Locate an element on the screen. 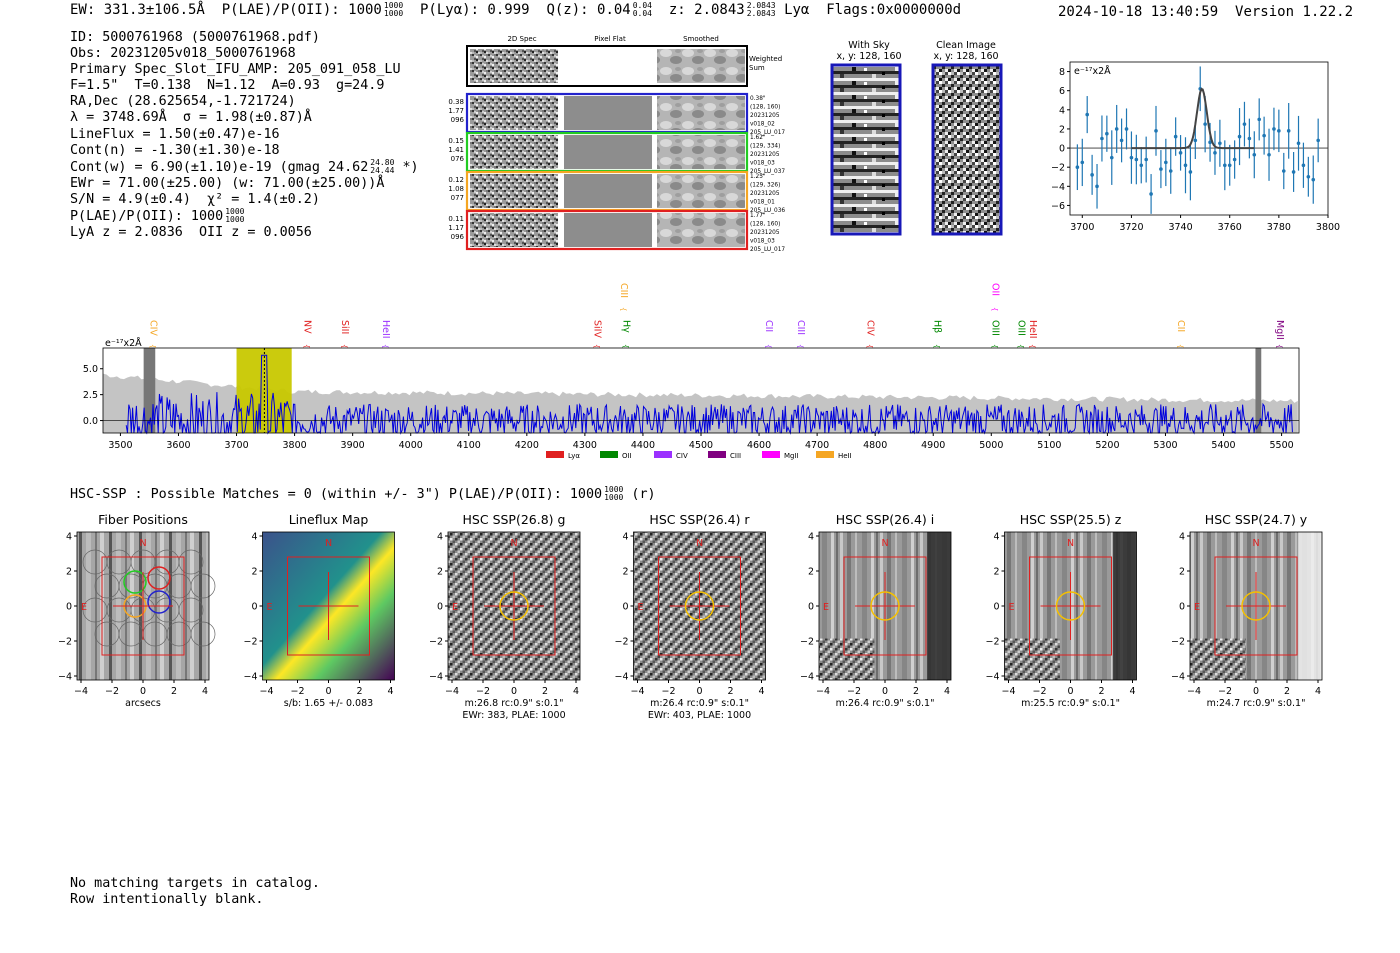 This screenshot has height=953, width=1400. zoom-plot-frame is located at coordinates (1199, 138).